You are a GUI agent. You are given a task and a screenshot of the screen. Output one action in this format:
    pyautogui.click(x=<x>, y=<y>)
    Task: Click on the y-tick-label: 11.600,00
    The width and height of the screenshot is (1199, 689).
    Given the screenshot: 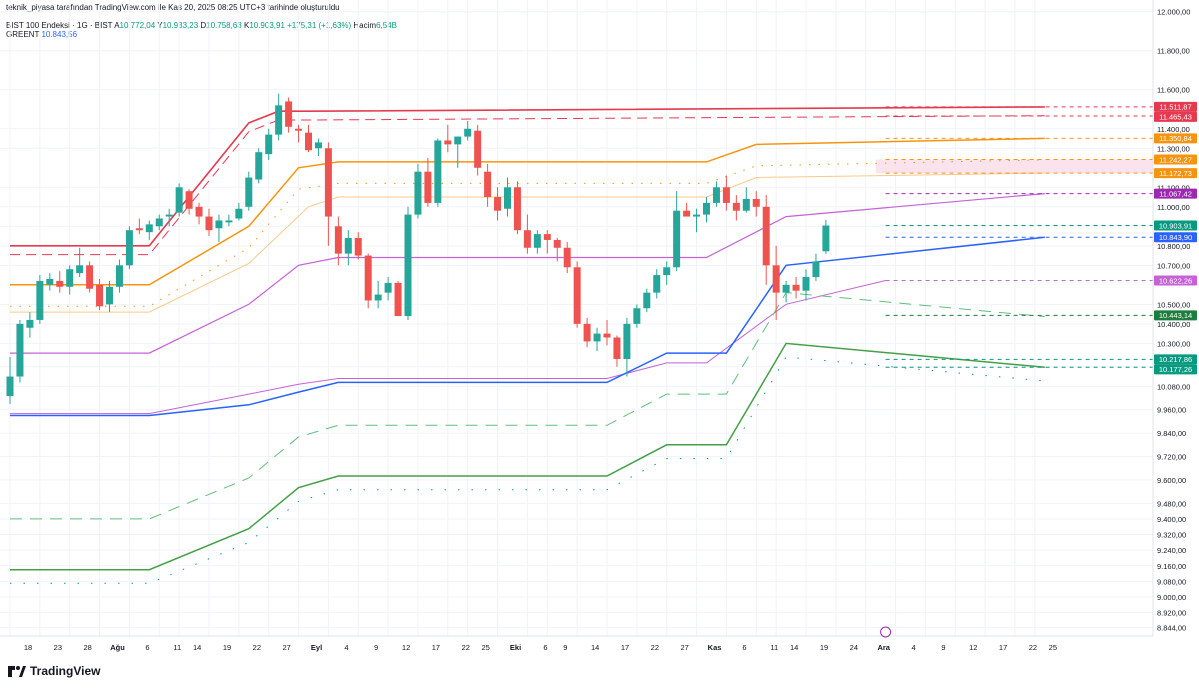 What is the action you would take?
    pyautogui.click(x=1173, y=90)
    